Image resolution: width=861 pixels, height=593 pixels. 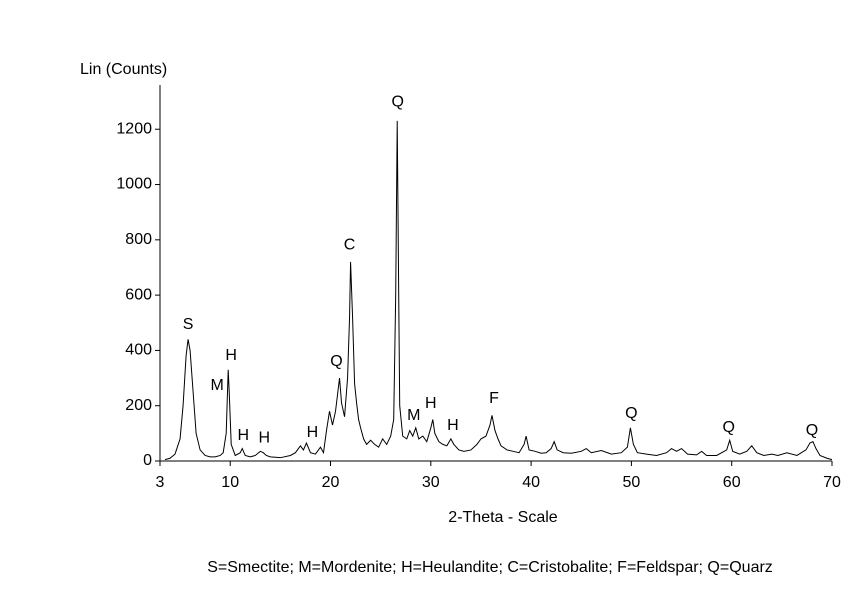 I want to click on x-tick-label: 60, so click(x=732, y=482).